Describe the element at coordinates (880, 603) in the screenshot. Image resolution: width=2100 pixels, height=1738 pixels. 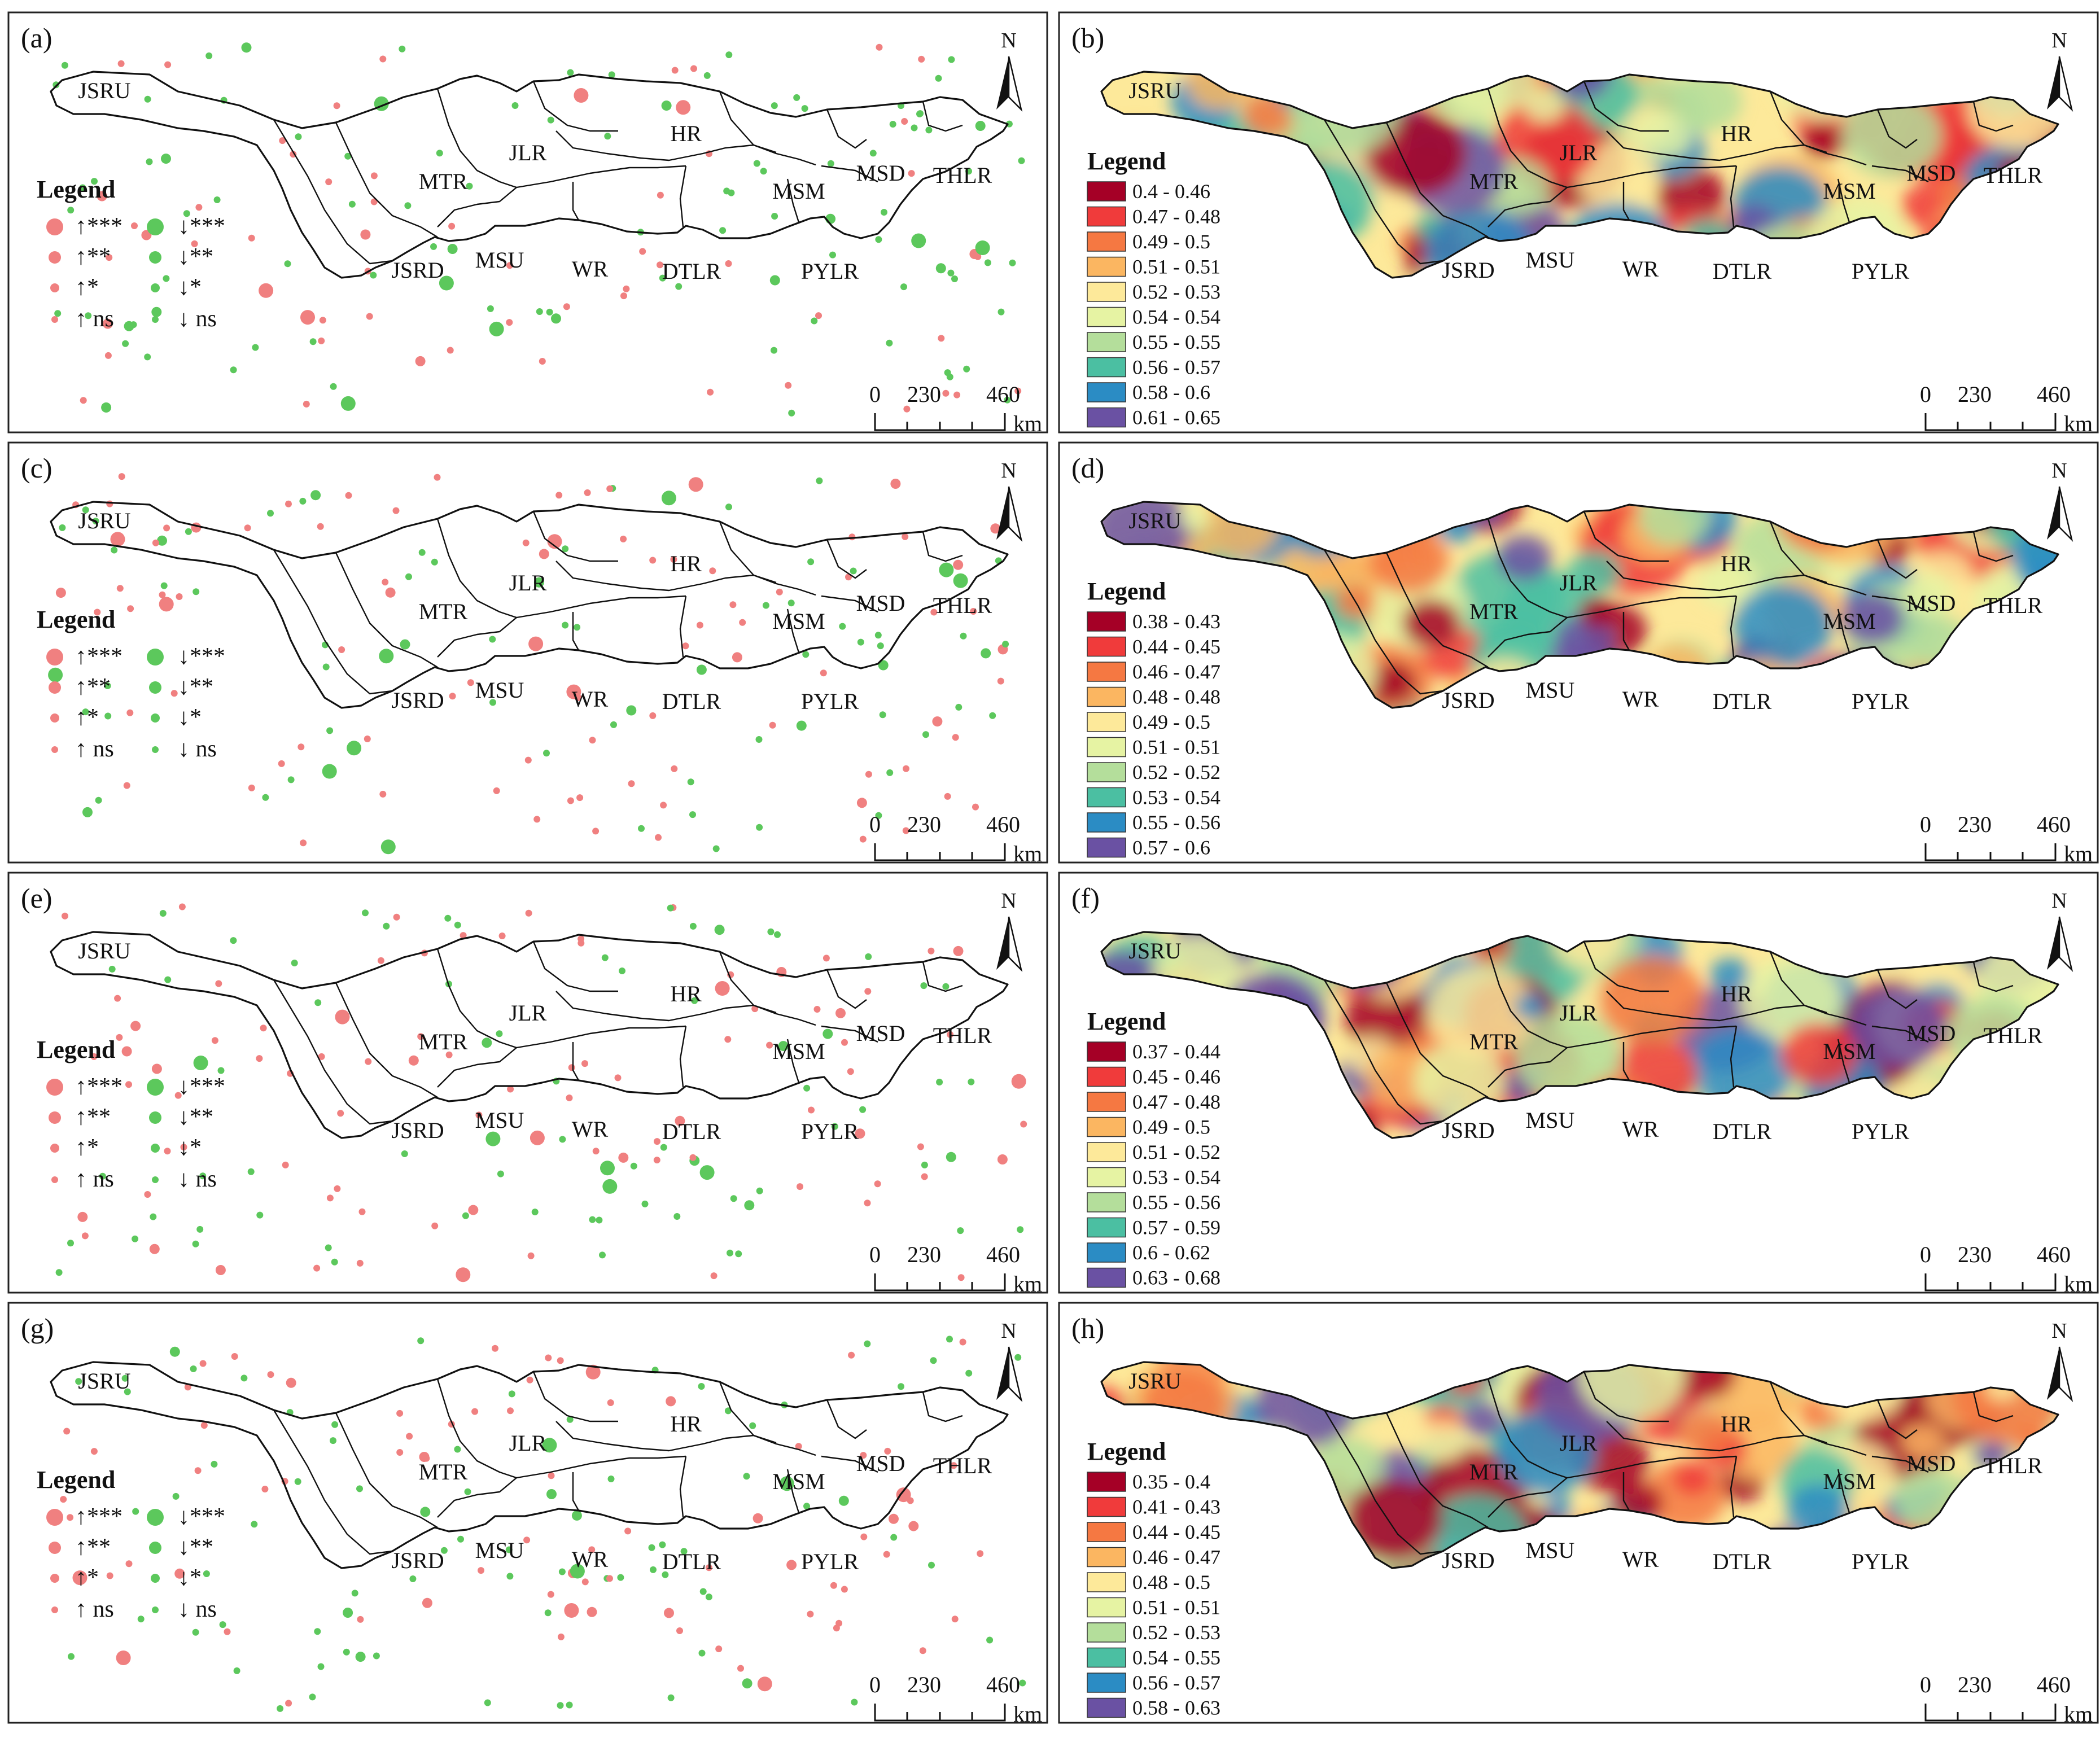
I see `panel-c-region-msd: MSD` at that location.